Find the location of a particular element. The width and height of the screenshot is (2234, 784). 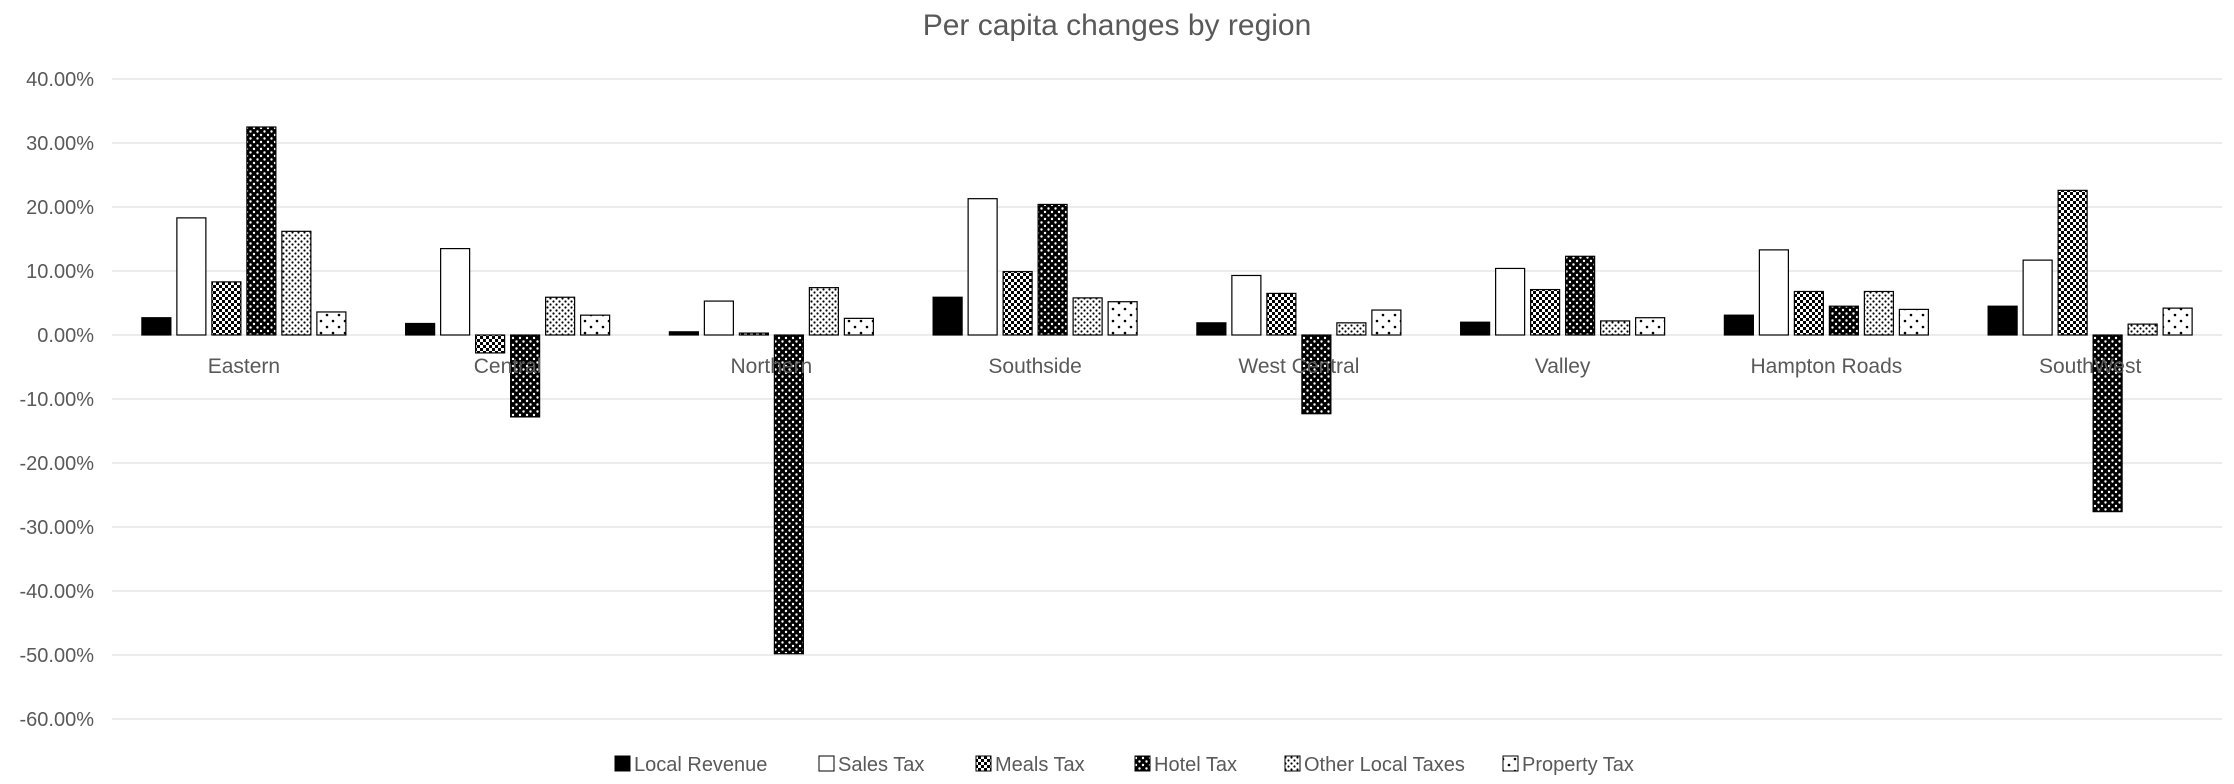

bar-other-local-taxes-hampton-roads is located at coordinates (1878, 313).